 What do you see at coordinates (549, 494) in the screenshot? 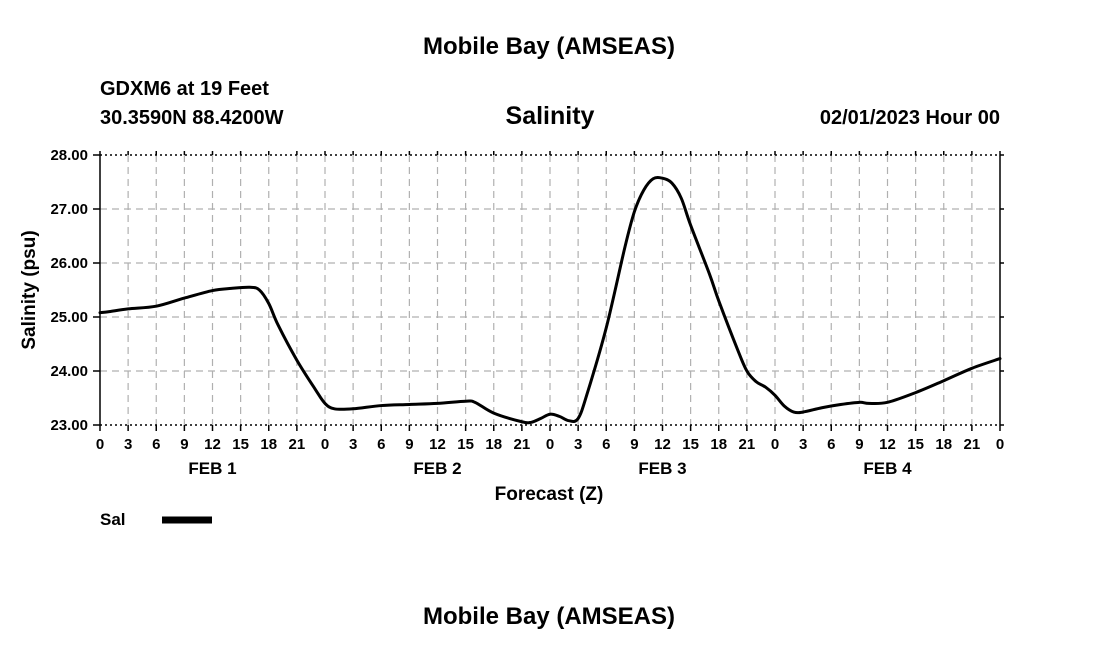
I see `x-axis-label: Forecast (Z)` at bounding box center [549, 494].